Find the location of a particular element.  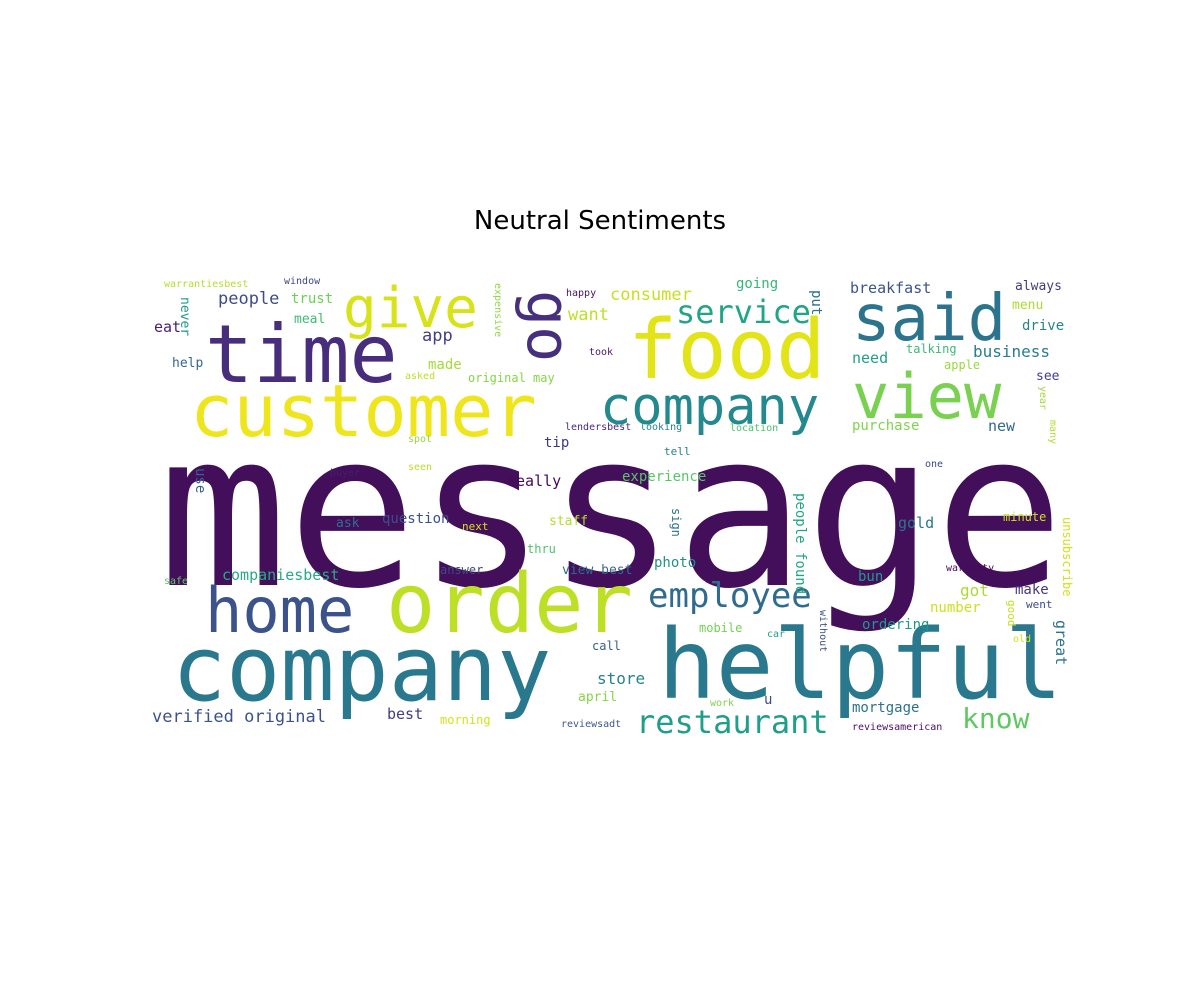

word-talking: talking is located at coordinates (931, 349).